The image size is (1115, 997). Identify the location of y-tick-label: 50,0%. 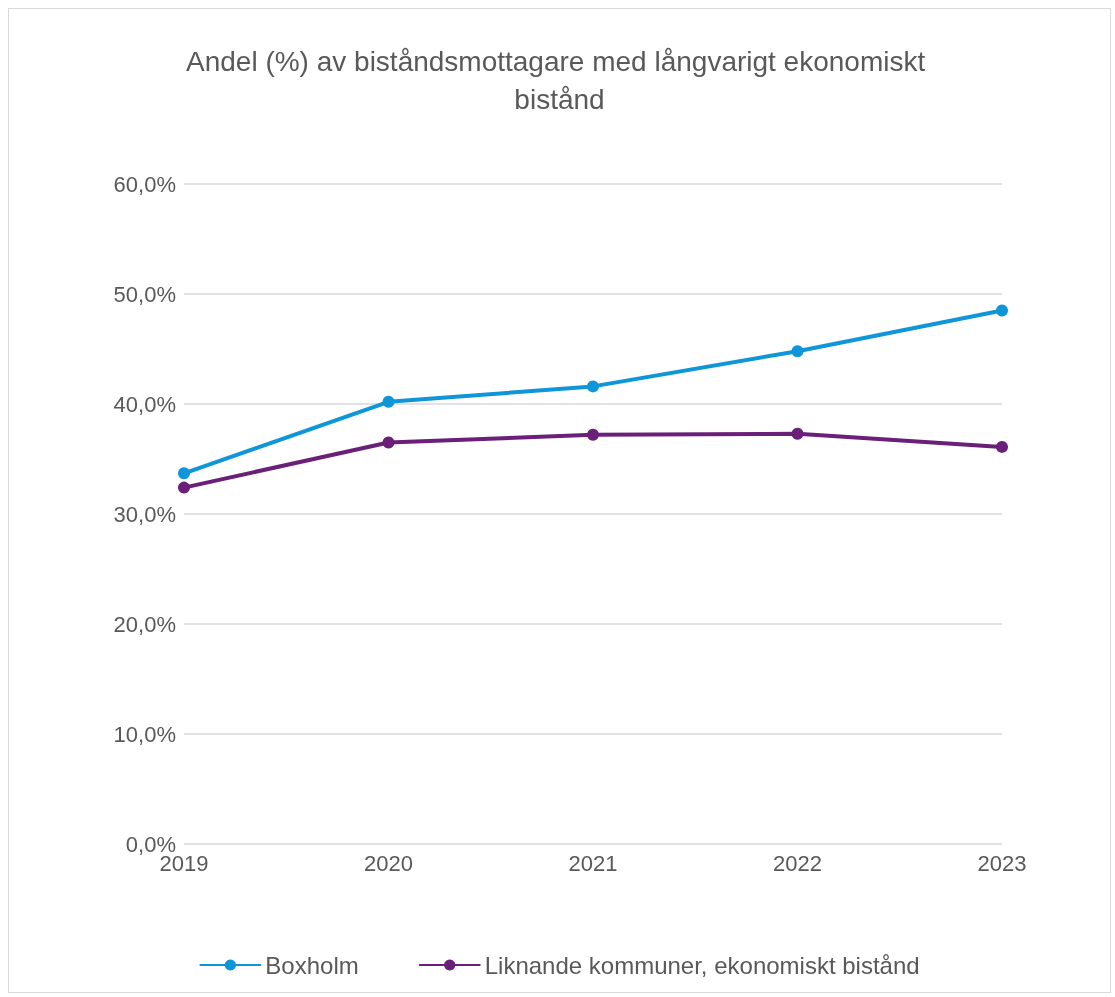
(144, 294).